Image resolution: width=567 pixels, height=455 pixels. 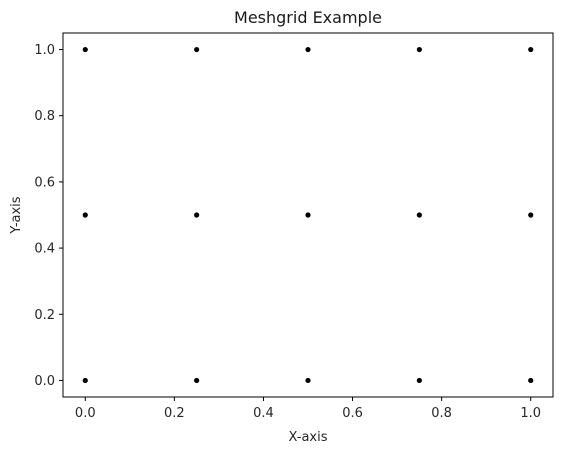 What do you see at coordinates (44, 249) in the screenshot?
I see `y-tick-label: 0.4` at bounding box center [44, 249].